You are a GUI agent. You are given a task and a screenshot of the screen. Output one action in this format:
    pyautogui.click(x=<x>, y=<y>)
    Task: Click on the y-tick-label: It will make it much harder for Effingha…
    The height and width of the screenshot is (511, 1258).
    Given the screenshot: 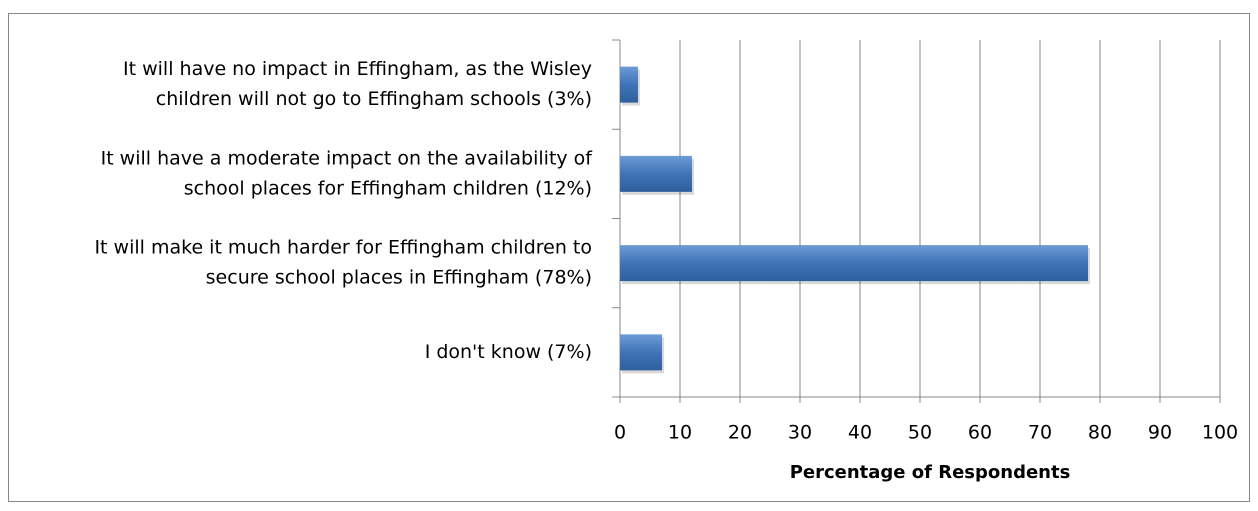 What is the action you would take?
    pyautogui.click(x=343, y=248)
    